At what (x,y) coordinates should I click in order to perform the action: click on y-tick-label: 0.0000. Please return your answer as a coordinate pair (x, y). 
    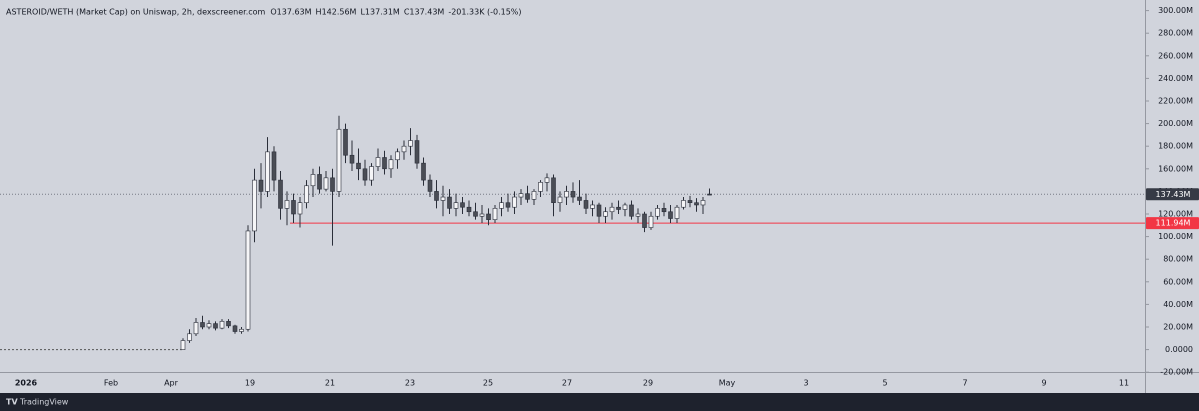
    Looking at the image, I should click on (1179, 349).